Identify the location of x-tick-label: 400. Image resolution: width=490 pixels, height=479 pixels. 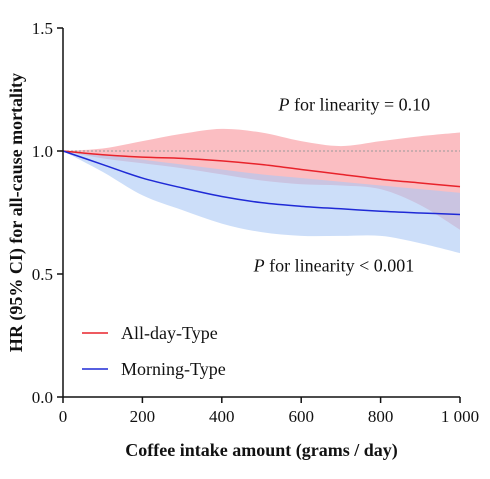
(222, 416).